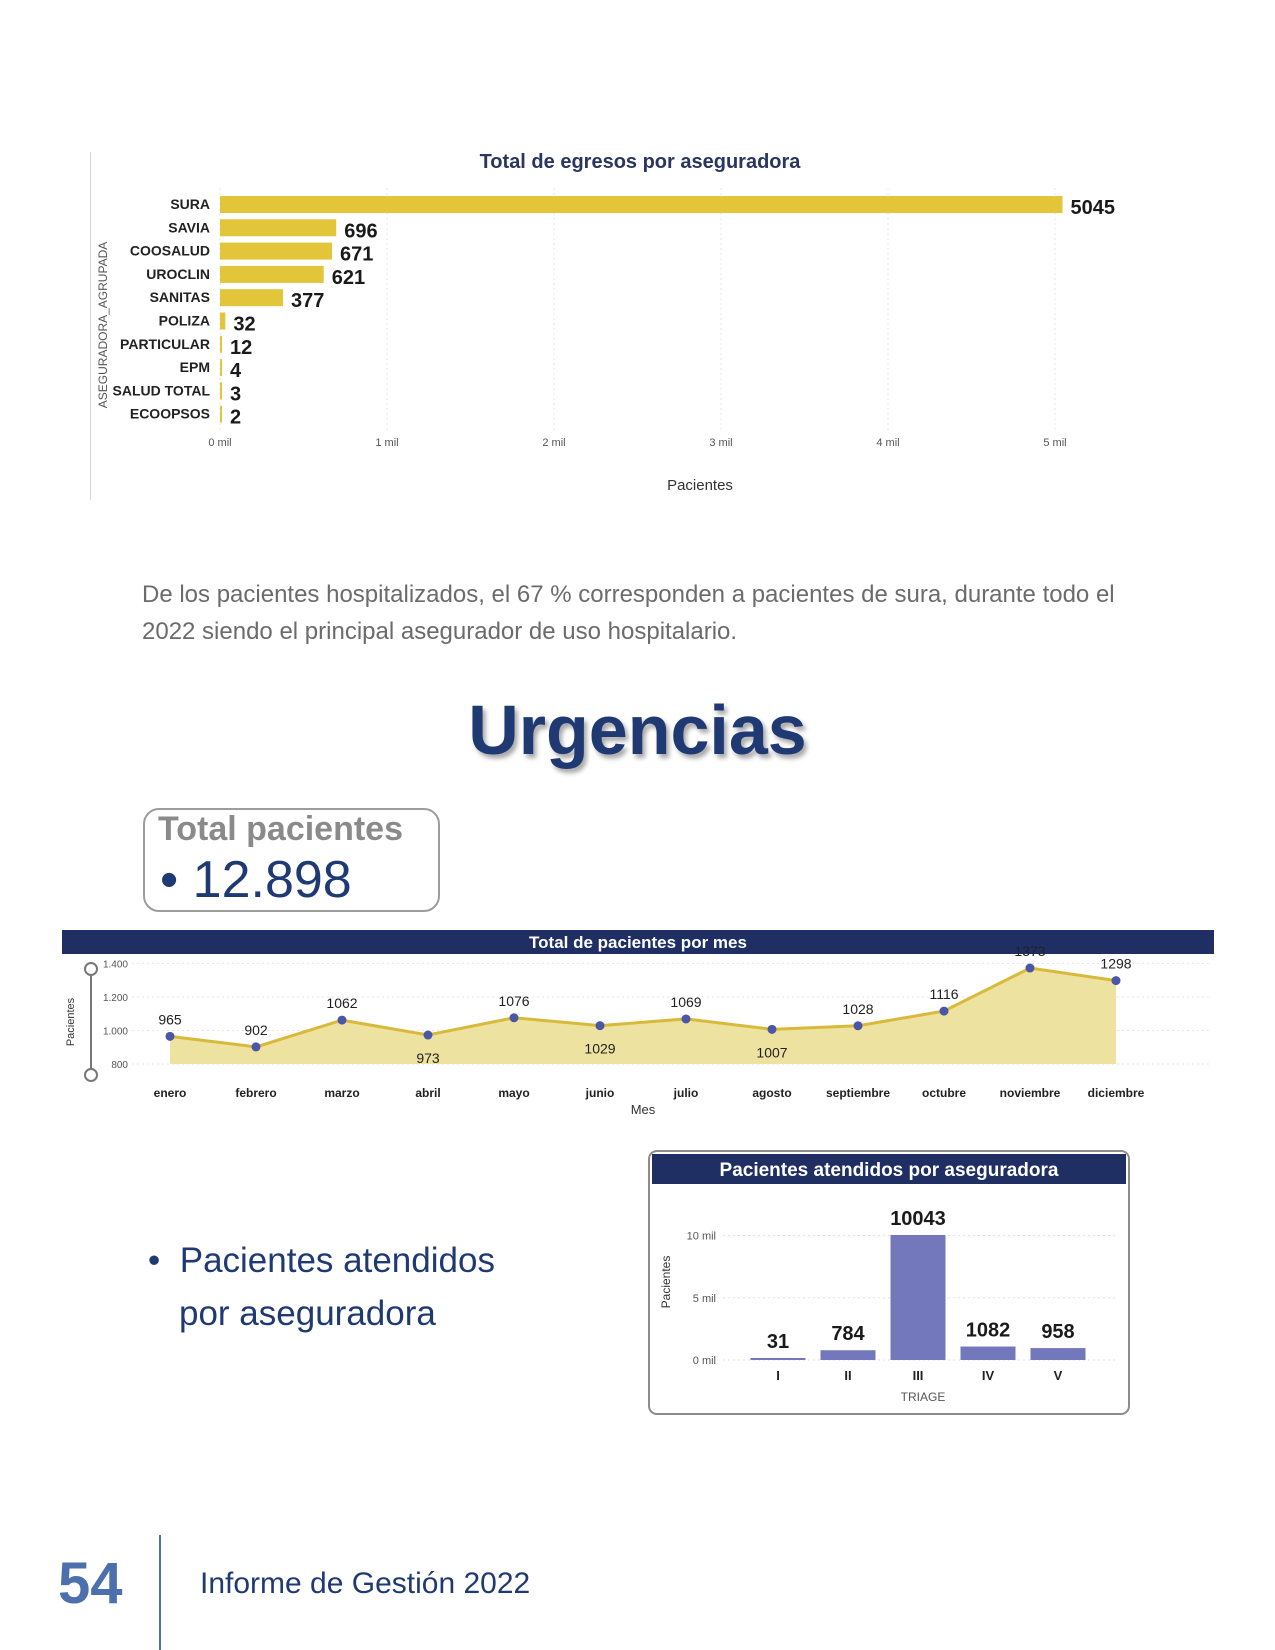  Describe the element at coordinates (219, 443) in the screenshot. I see `x-tick-label: 0 mil` at that location.